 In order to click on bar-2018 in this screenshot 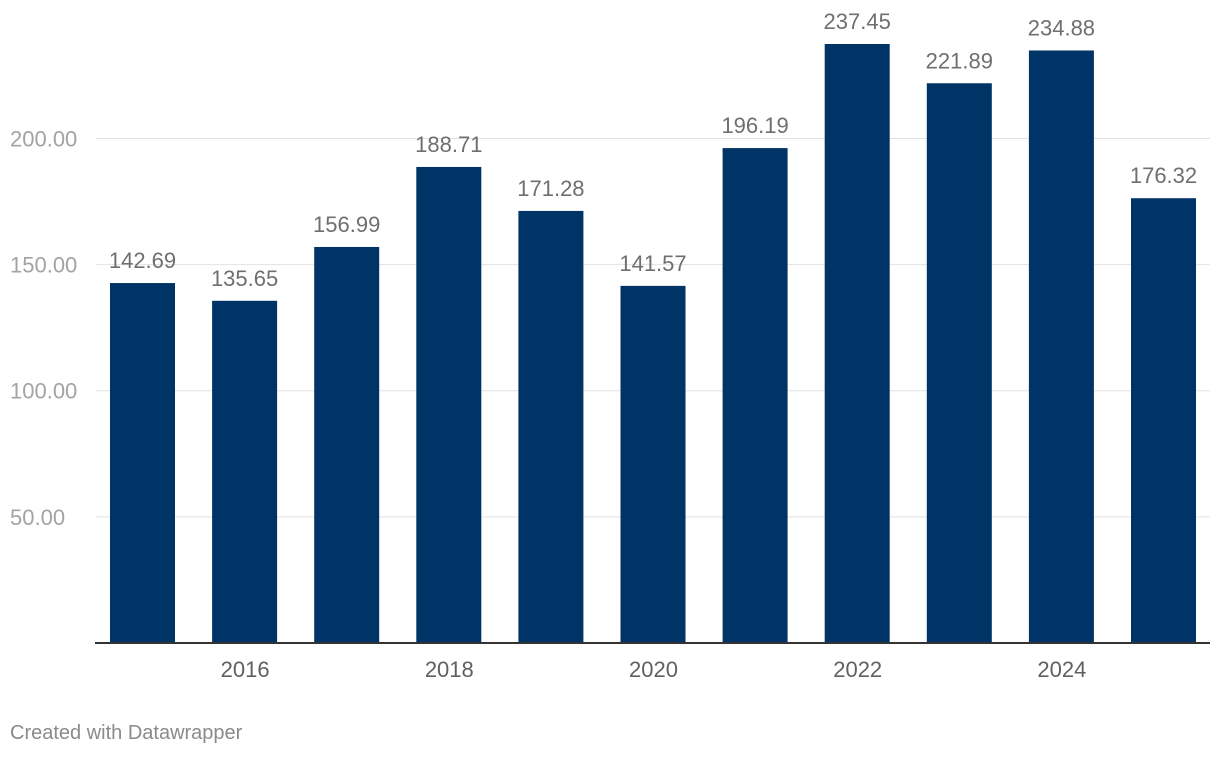, I will do `click(449, 404)`.